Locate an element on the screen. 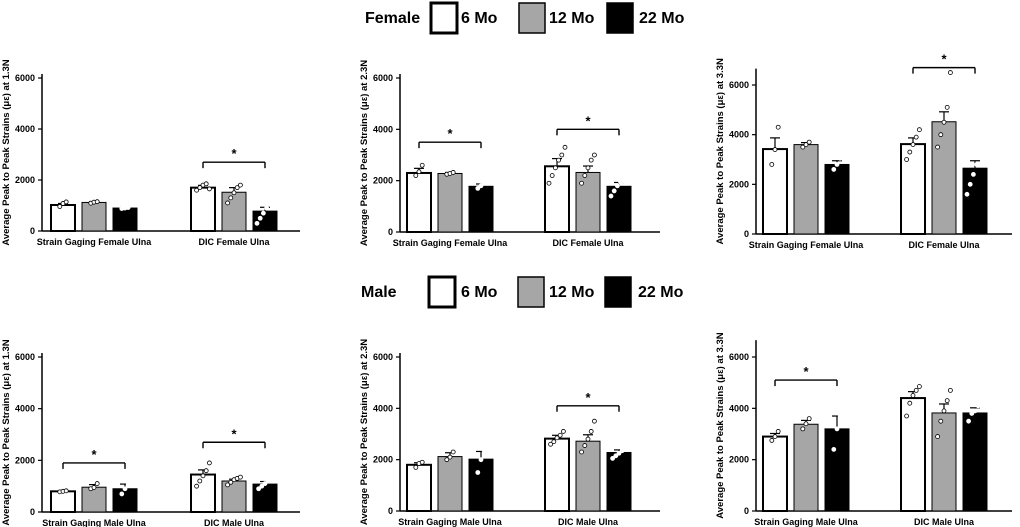 Image resolution: width=1020 pixels, height=527 pixels. legend-0: Female 6 Mo 12 Mo 22 Mo is located at coordinates (525, 18).